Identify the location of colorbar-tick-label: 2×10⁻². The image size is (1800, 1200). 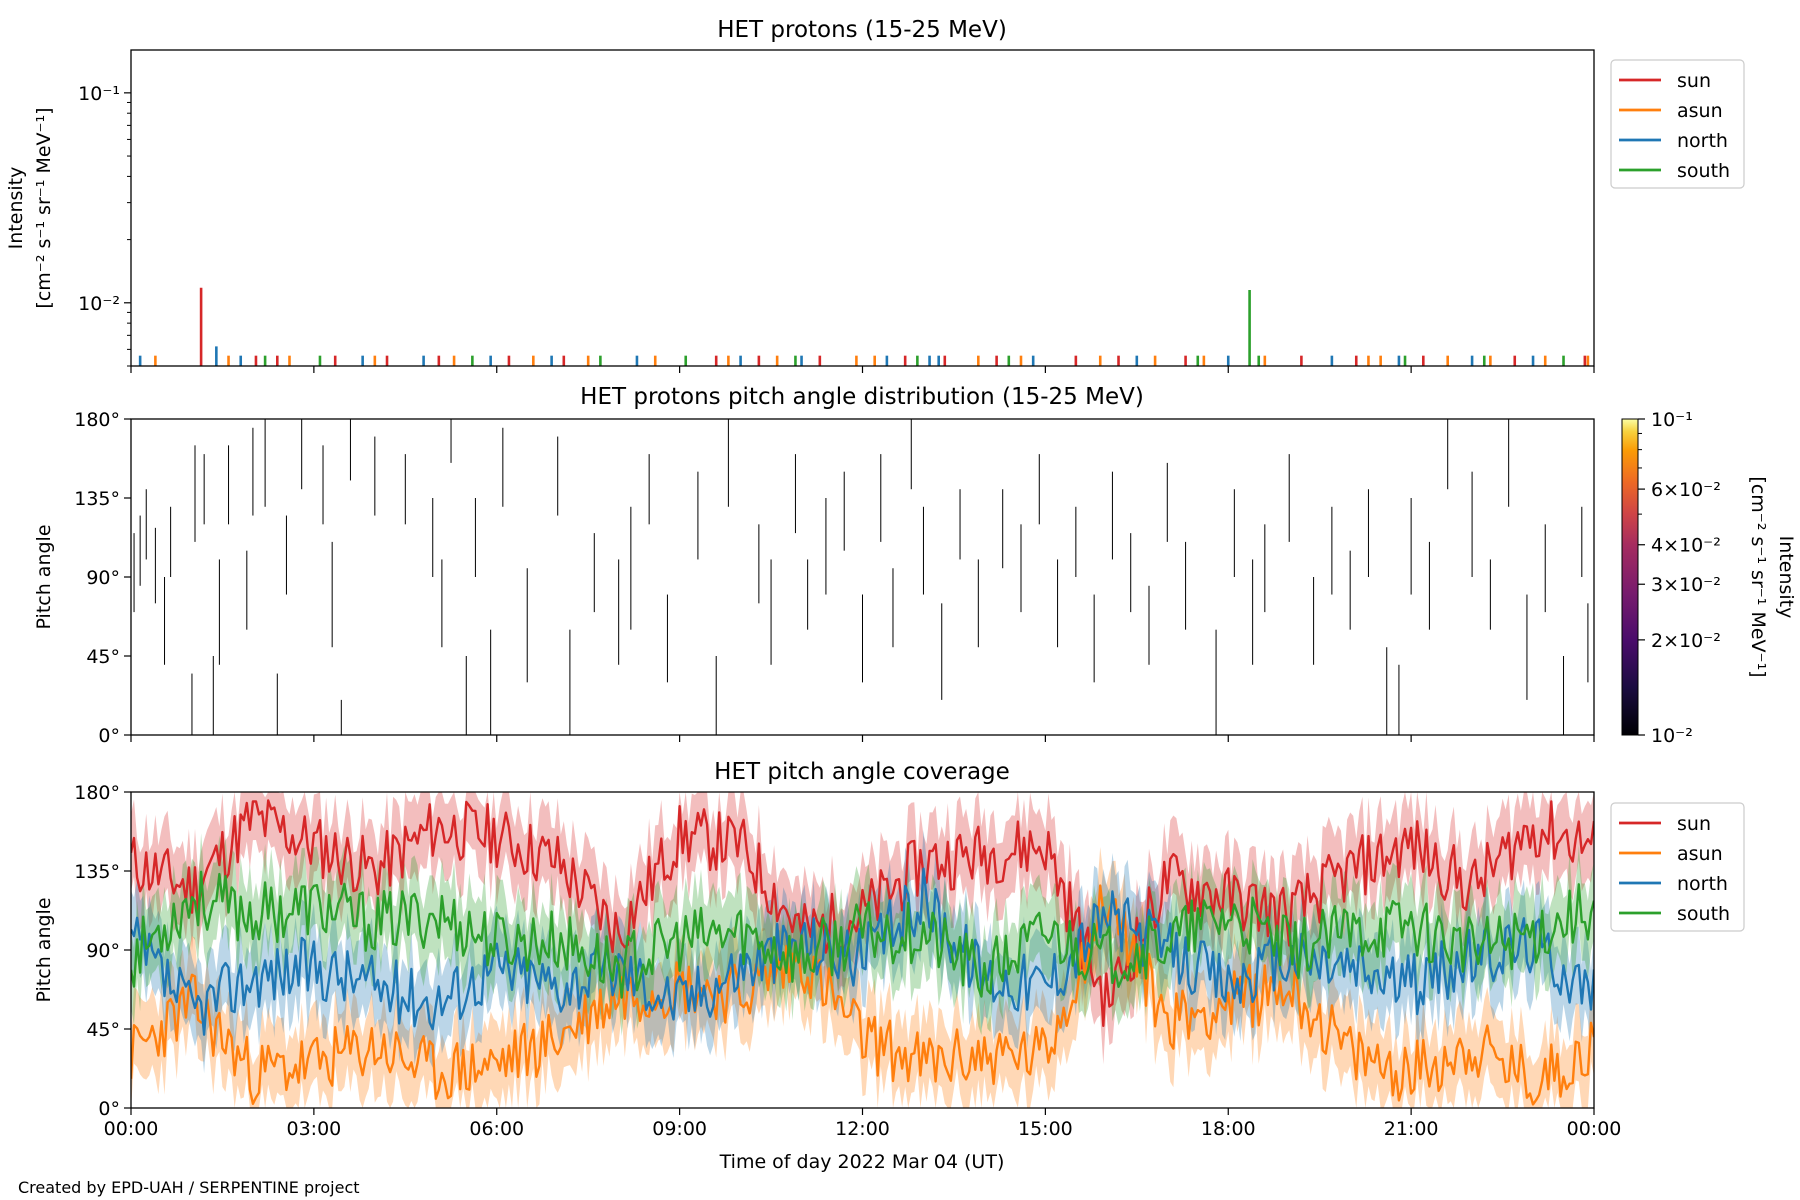
(1686, 641).